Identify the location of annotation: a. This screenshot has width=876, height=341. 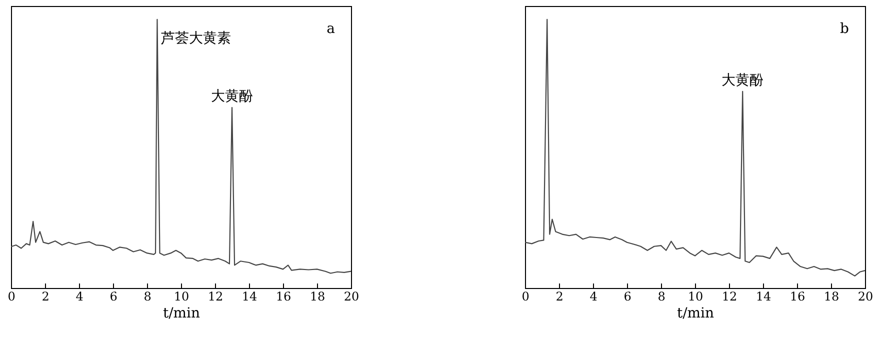
(330, 29).